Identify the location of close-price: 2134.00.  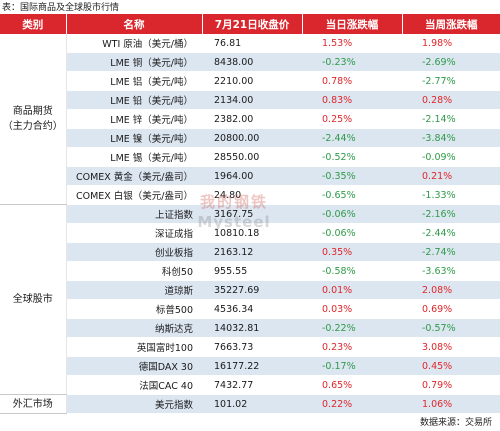
(252, 100).